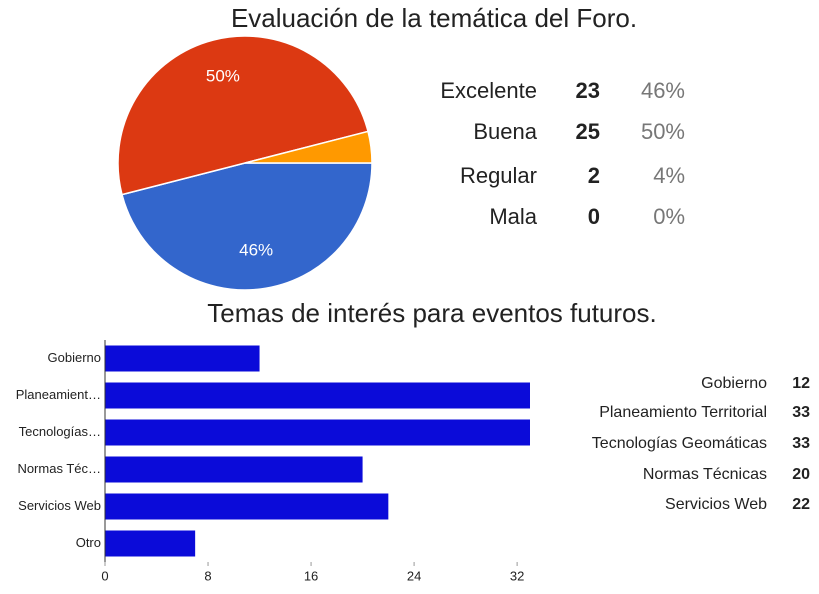 This screenshot has width=819, height=594. Describe the element at coordinates (801, 474) in the screenshot. I see `legend-value: 20` at that location.